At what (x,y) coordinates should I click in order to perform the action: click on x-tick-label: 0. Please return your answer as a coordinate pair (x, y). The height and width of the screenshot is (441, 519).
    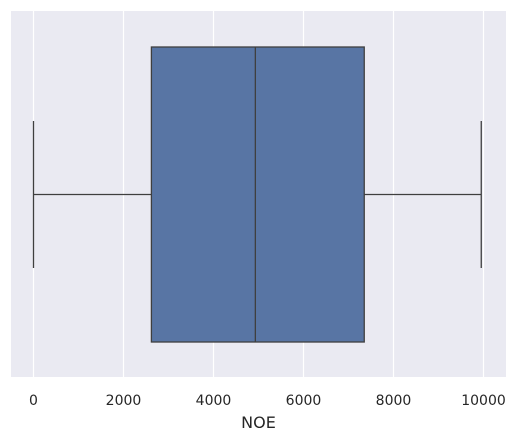
    Looking at the image, I should click on (33, 401).